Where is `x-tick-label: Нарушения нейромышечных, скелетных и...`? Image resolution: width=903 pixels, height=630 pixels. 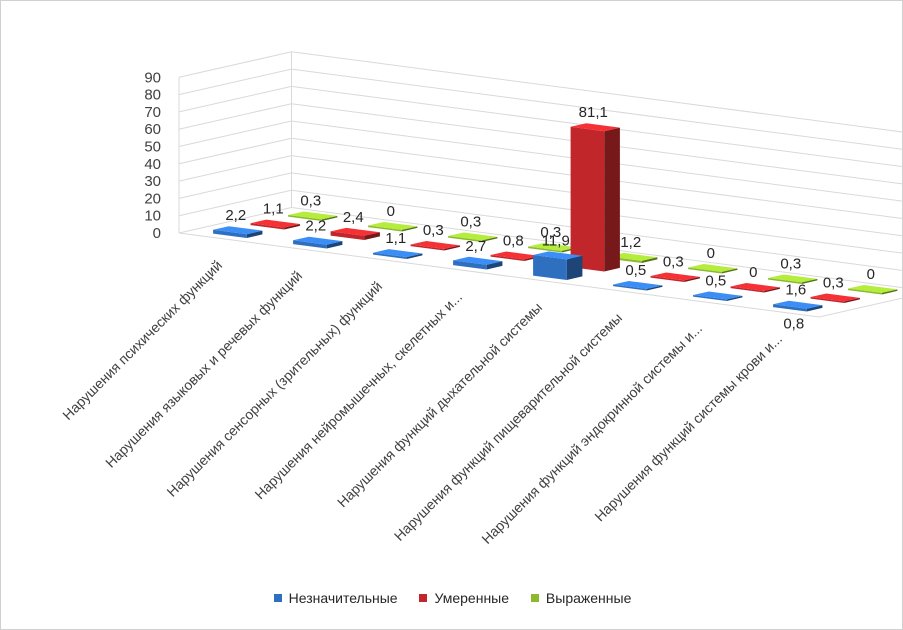 x-tick-label: Нарушения нейромышечных, скелетных и... is located at coordinates (358, 396).